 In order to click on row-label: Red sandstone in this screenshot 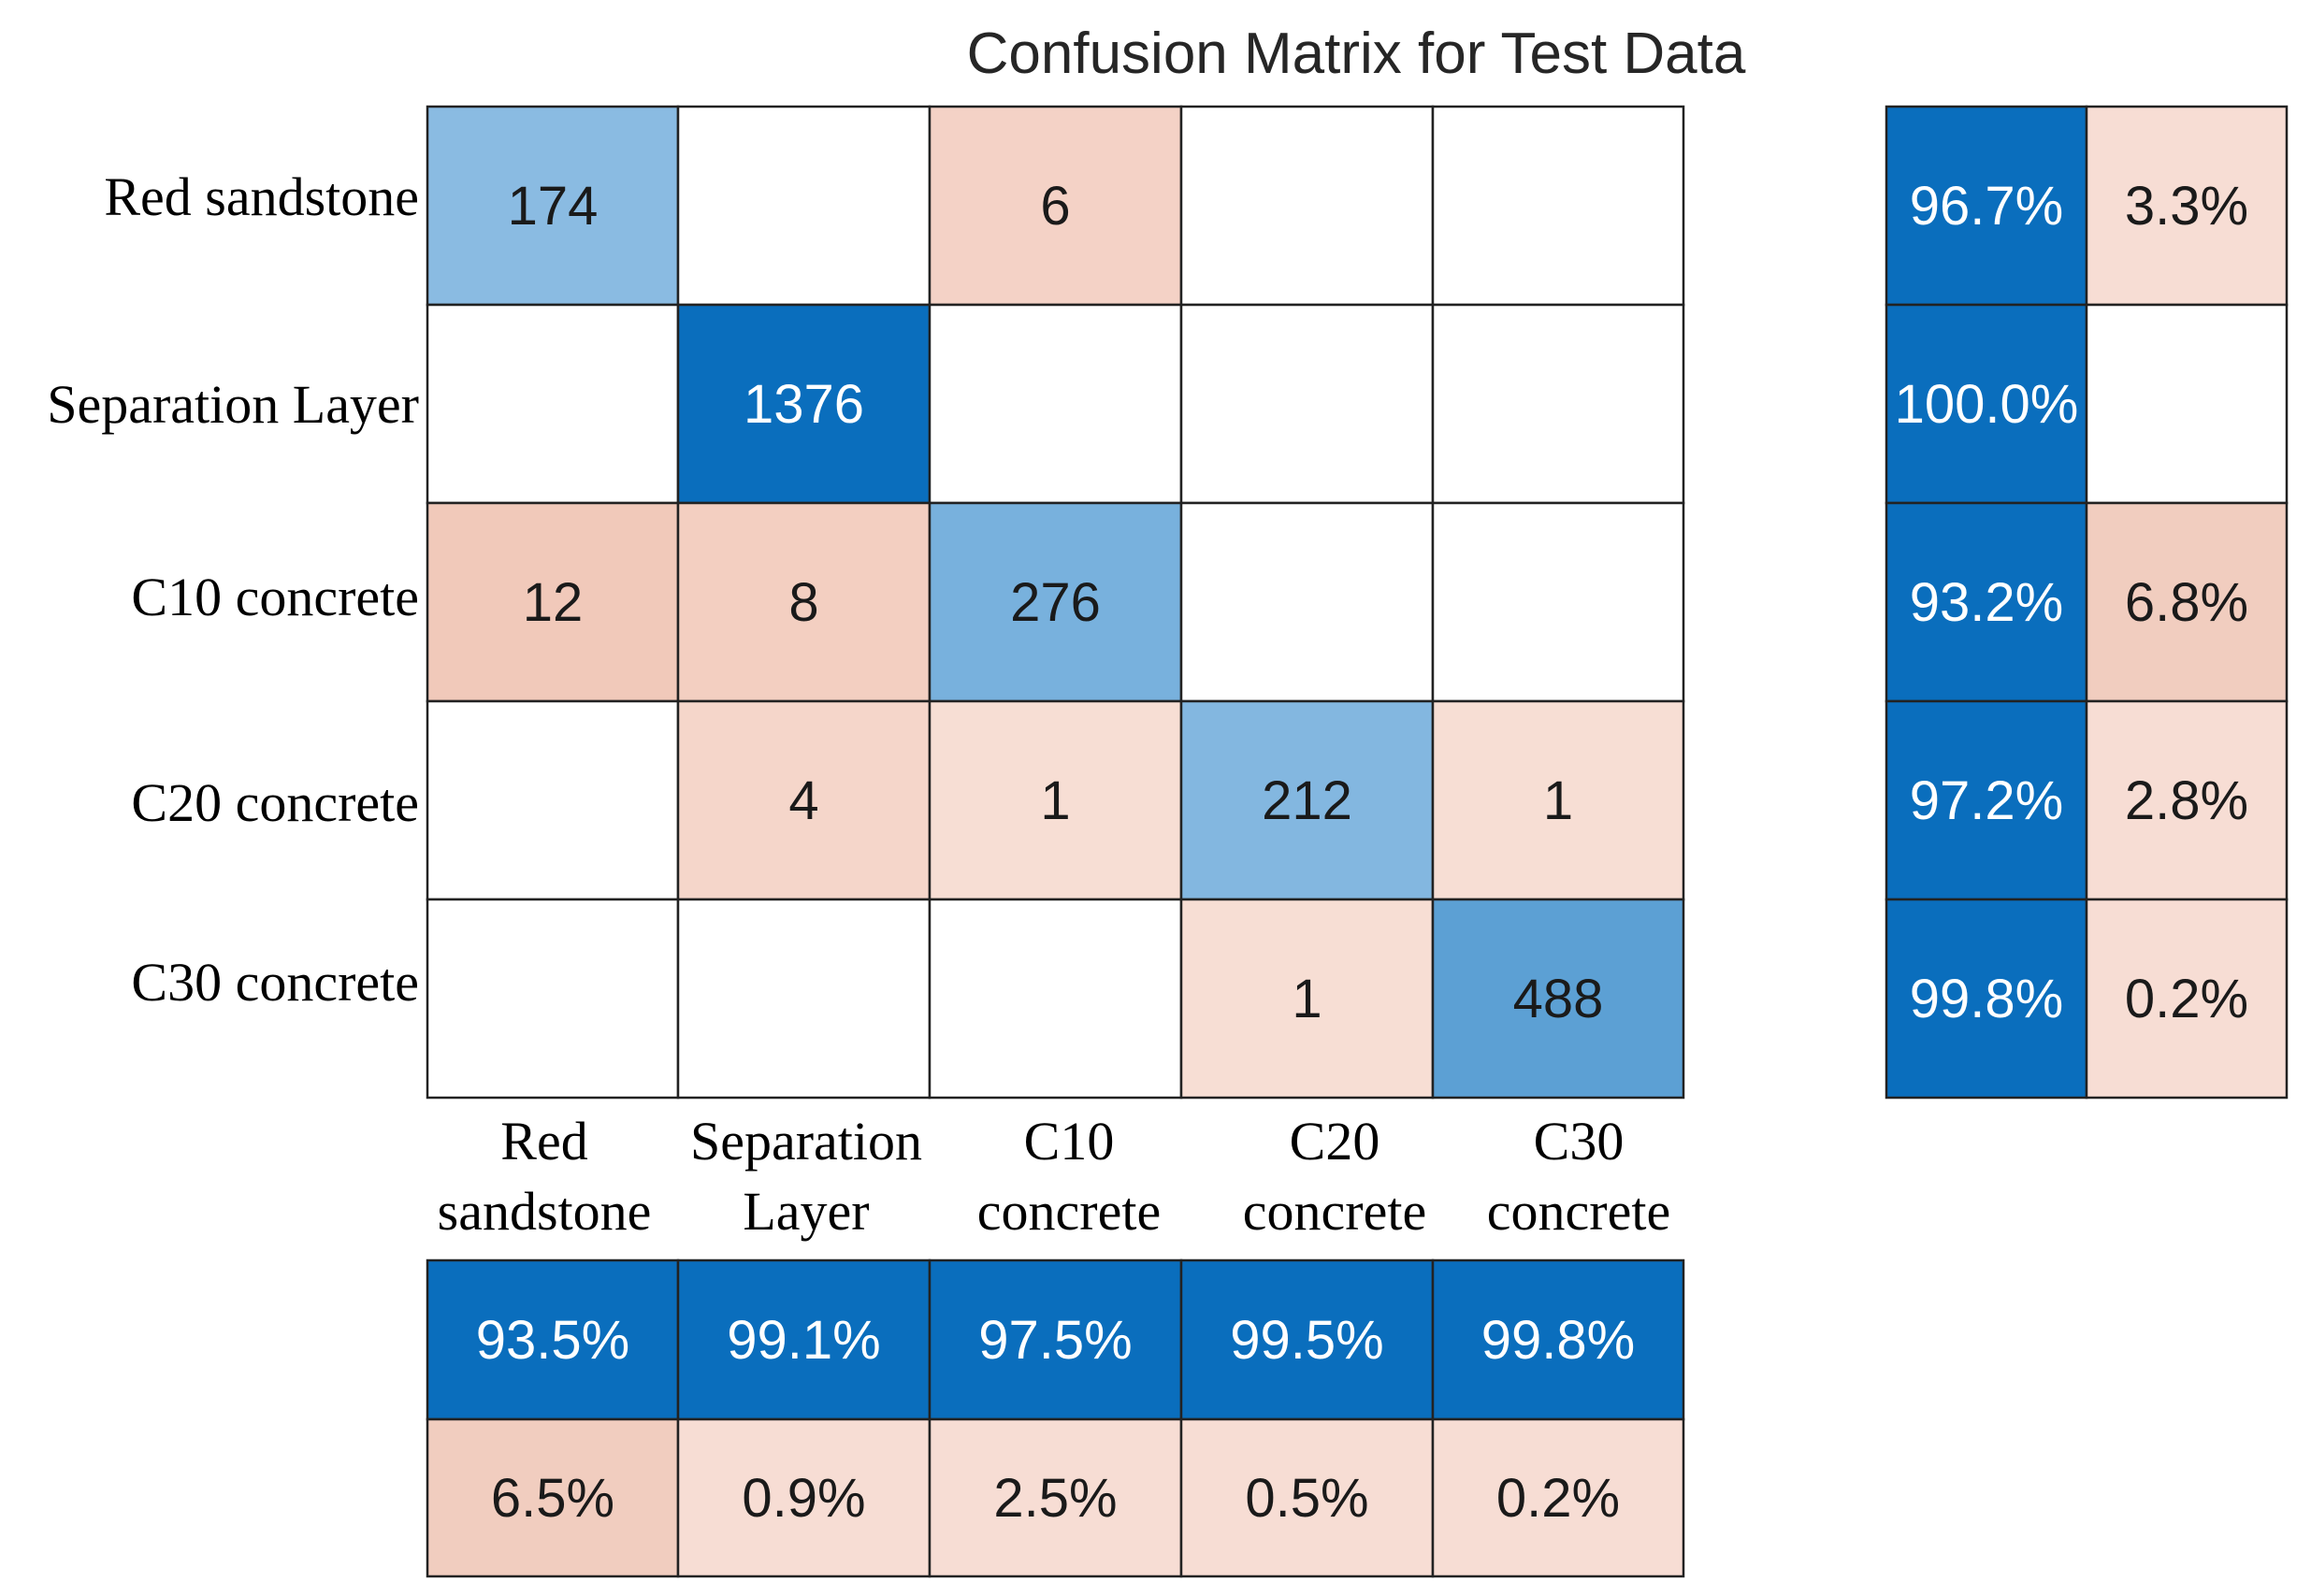, I will do `click(261, 196)`.